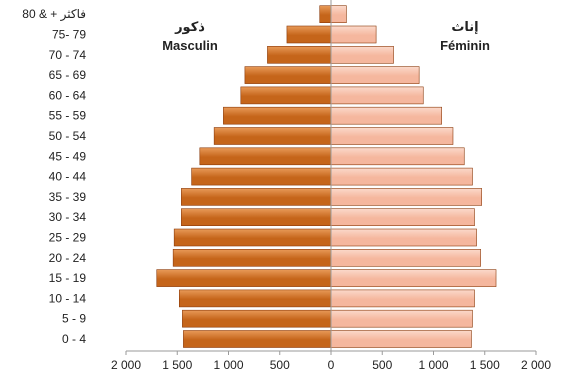  I want to click on age-group-label: 75- 79, so click(69, 35).